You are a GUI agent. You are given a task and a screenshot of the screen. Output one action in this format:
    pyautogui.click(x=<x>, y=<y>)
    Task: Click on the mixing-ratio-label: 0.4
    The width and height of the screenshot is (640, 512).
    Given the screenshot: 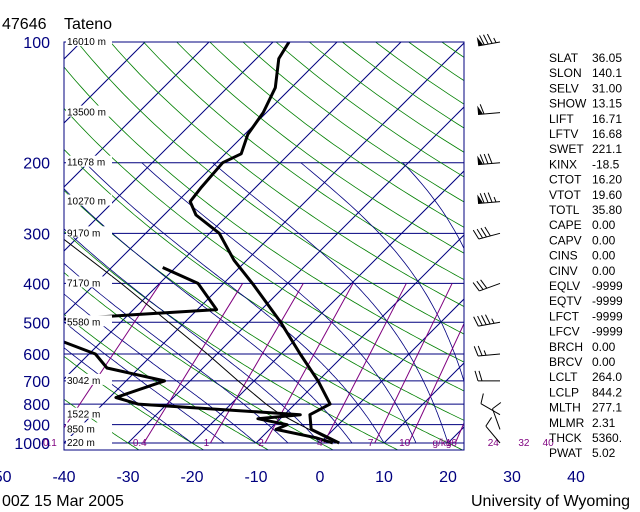 What is the action you would take?
    pyautogui.click(x=140, y=443)
    